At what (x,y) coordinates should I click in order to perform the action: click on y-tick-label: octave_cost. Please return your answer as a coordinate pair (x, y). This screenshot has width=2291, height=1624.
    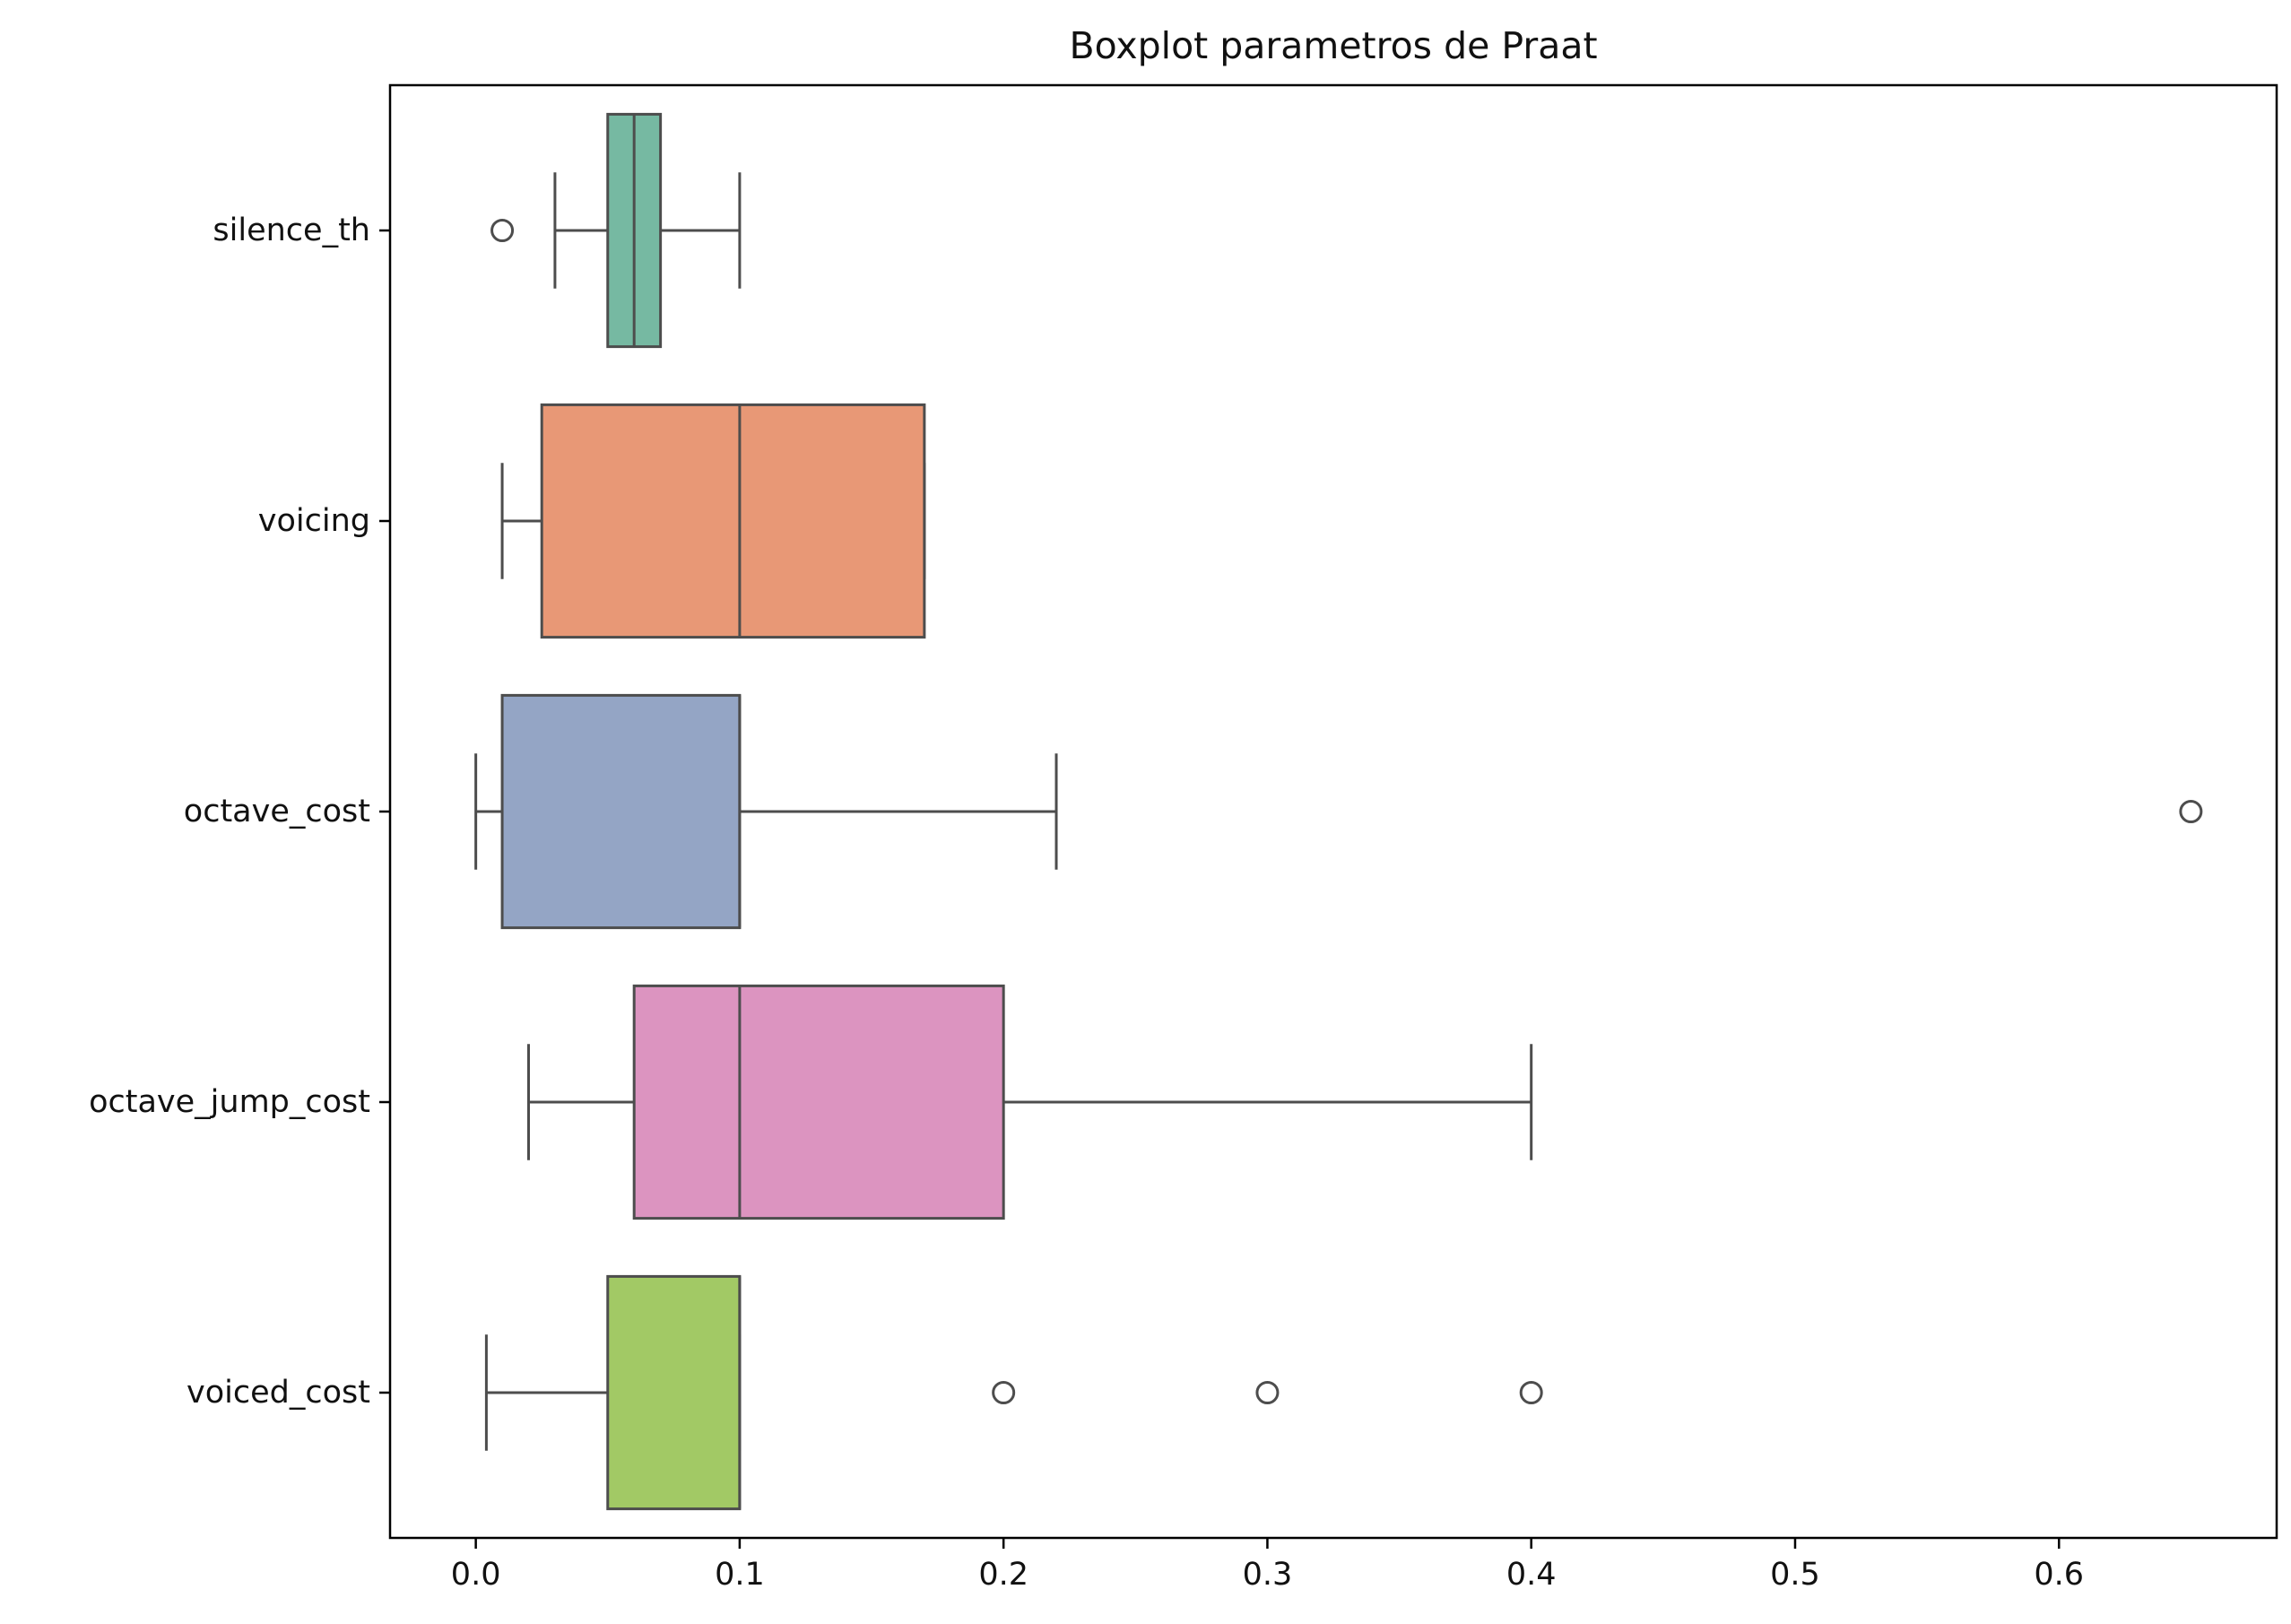
    Looking at the image, I should click on (277, 811).